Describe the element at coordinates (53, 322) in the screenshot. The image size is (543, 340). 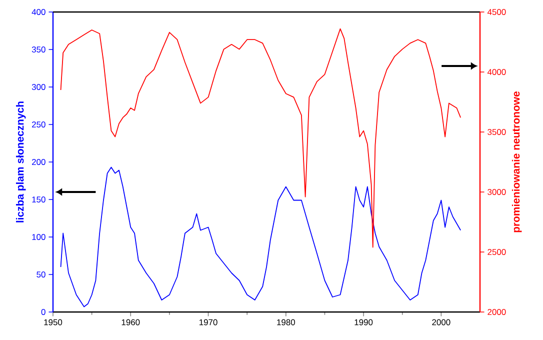
I see `x-tick-label: 1950` at that location.